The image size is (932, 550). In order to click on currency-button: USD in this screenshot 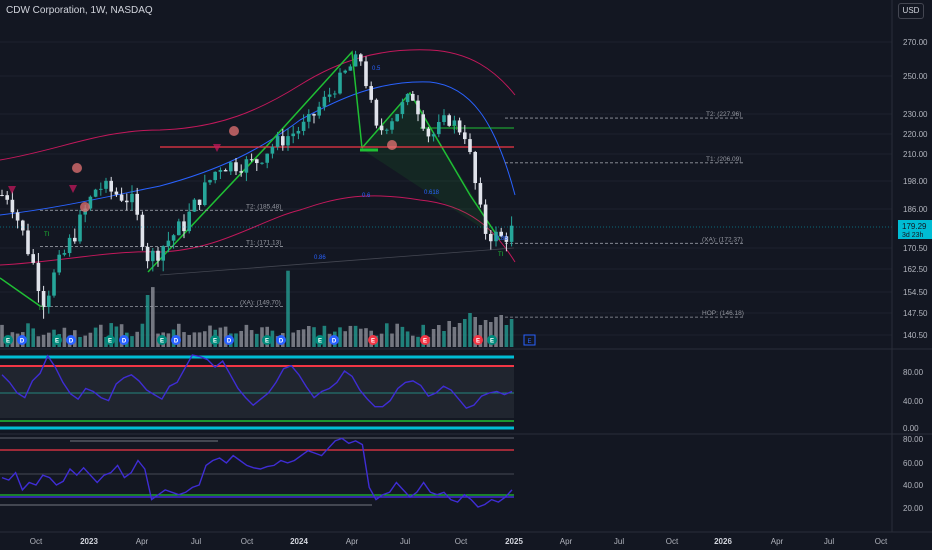, I will do `click(911, 11)`.